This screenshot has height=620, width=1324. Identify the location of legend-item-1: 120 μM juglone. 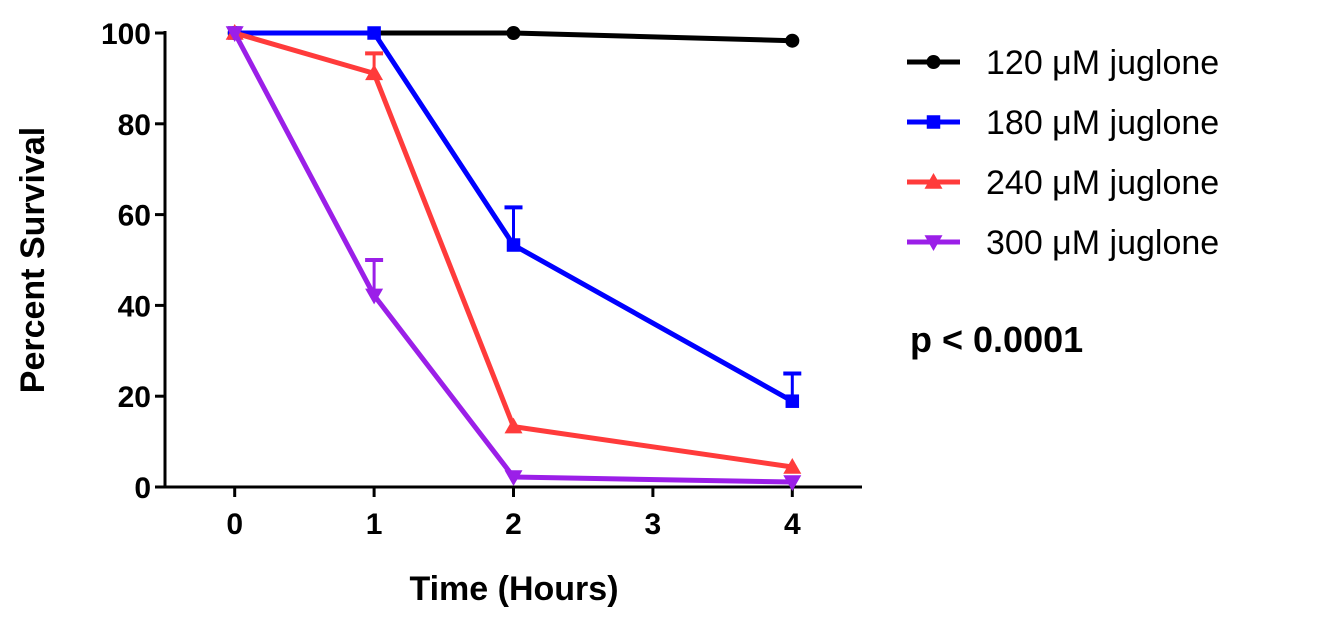
(1063, 63).